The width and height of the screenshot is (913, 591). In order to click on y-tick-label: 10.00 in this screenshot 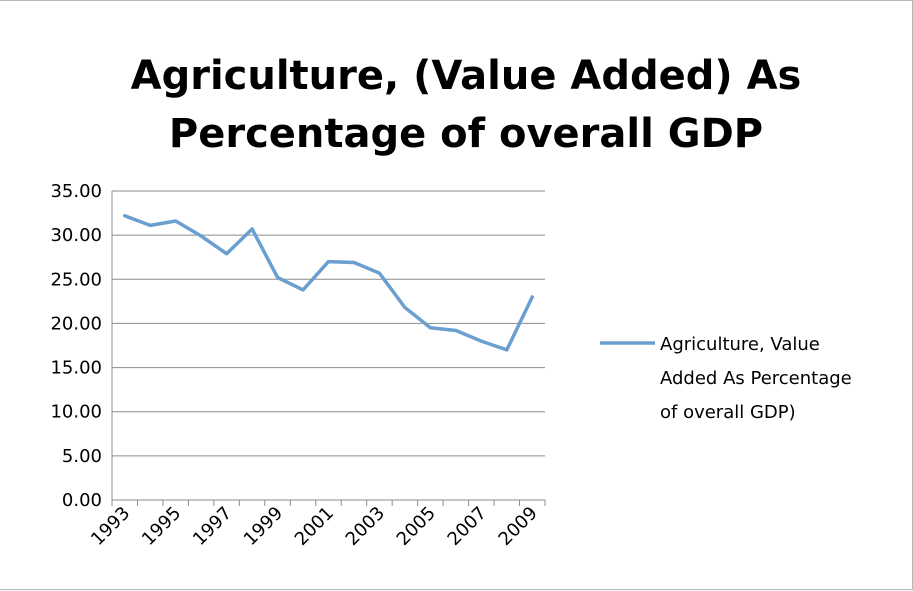, I will do `click(76, 412)`.